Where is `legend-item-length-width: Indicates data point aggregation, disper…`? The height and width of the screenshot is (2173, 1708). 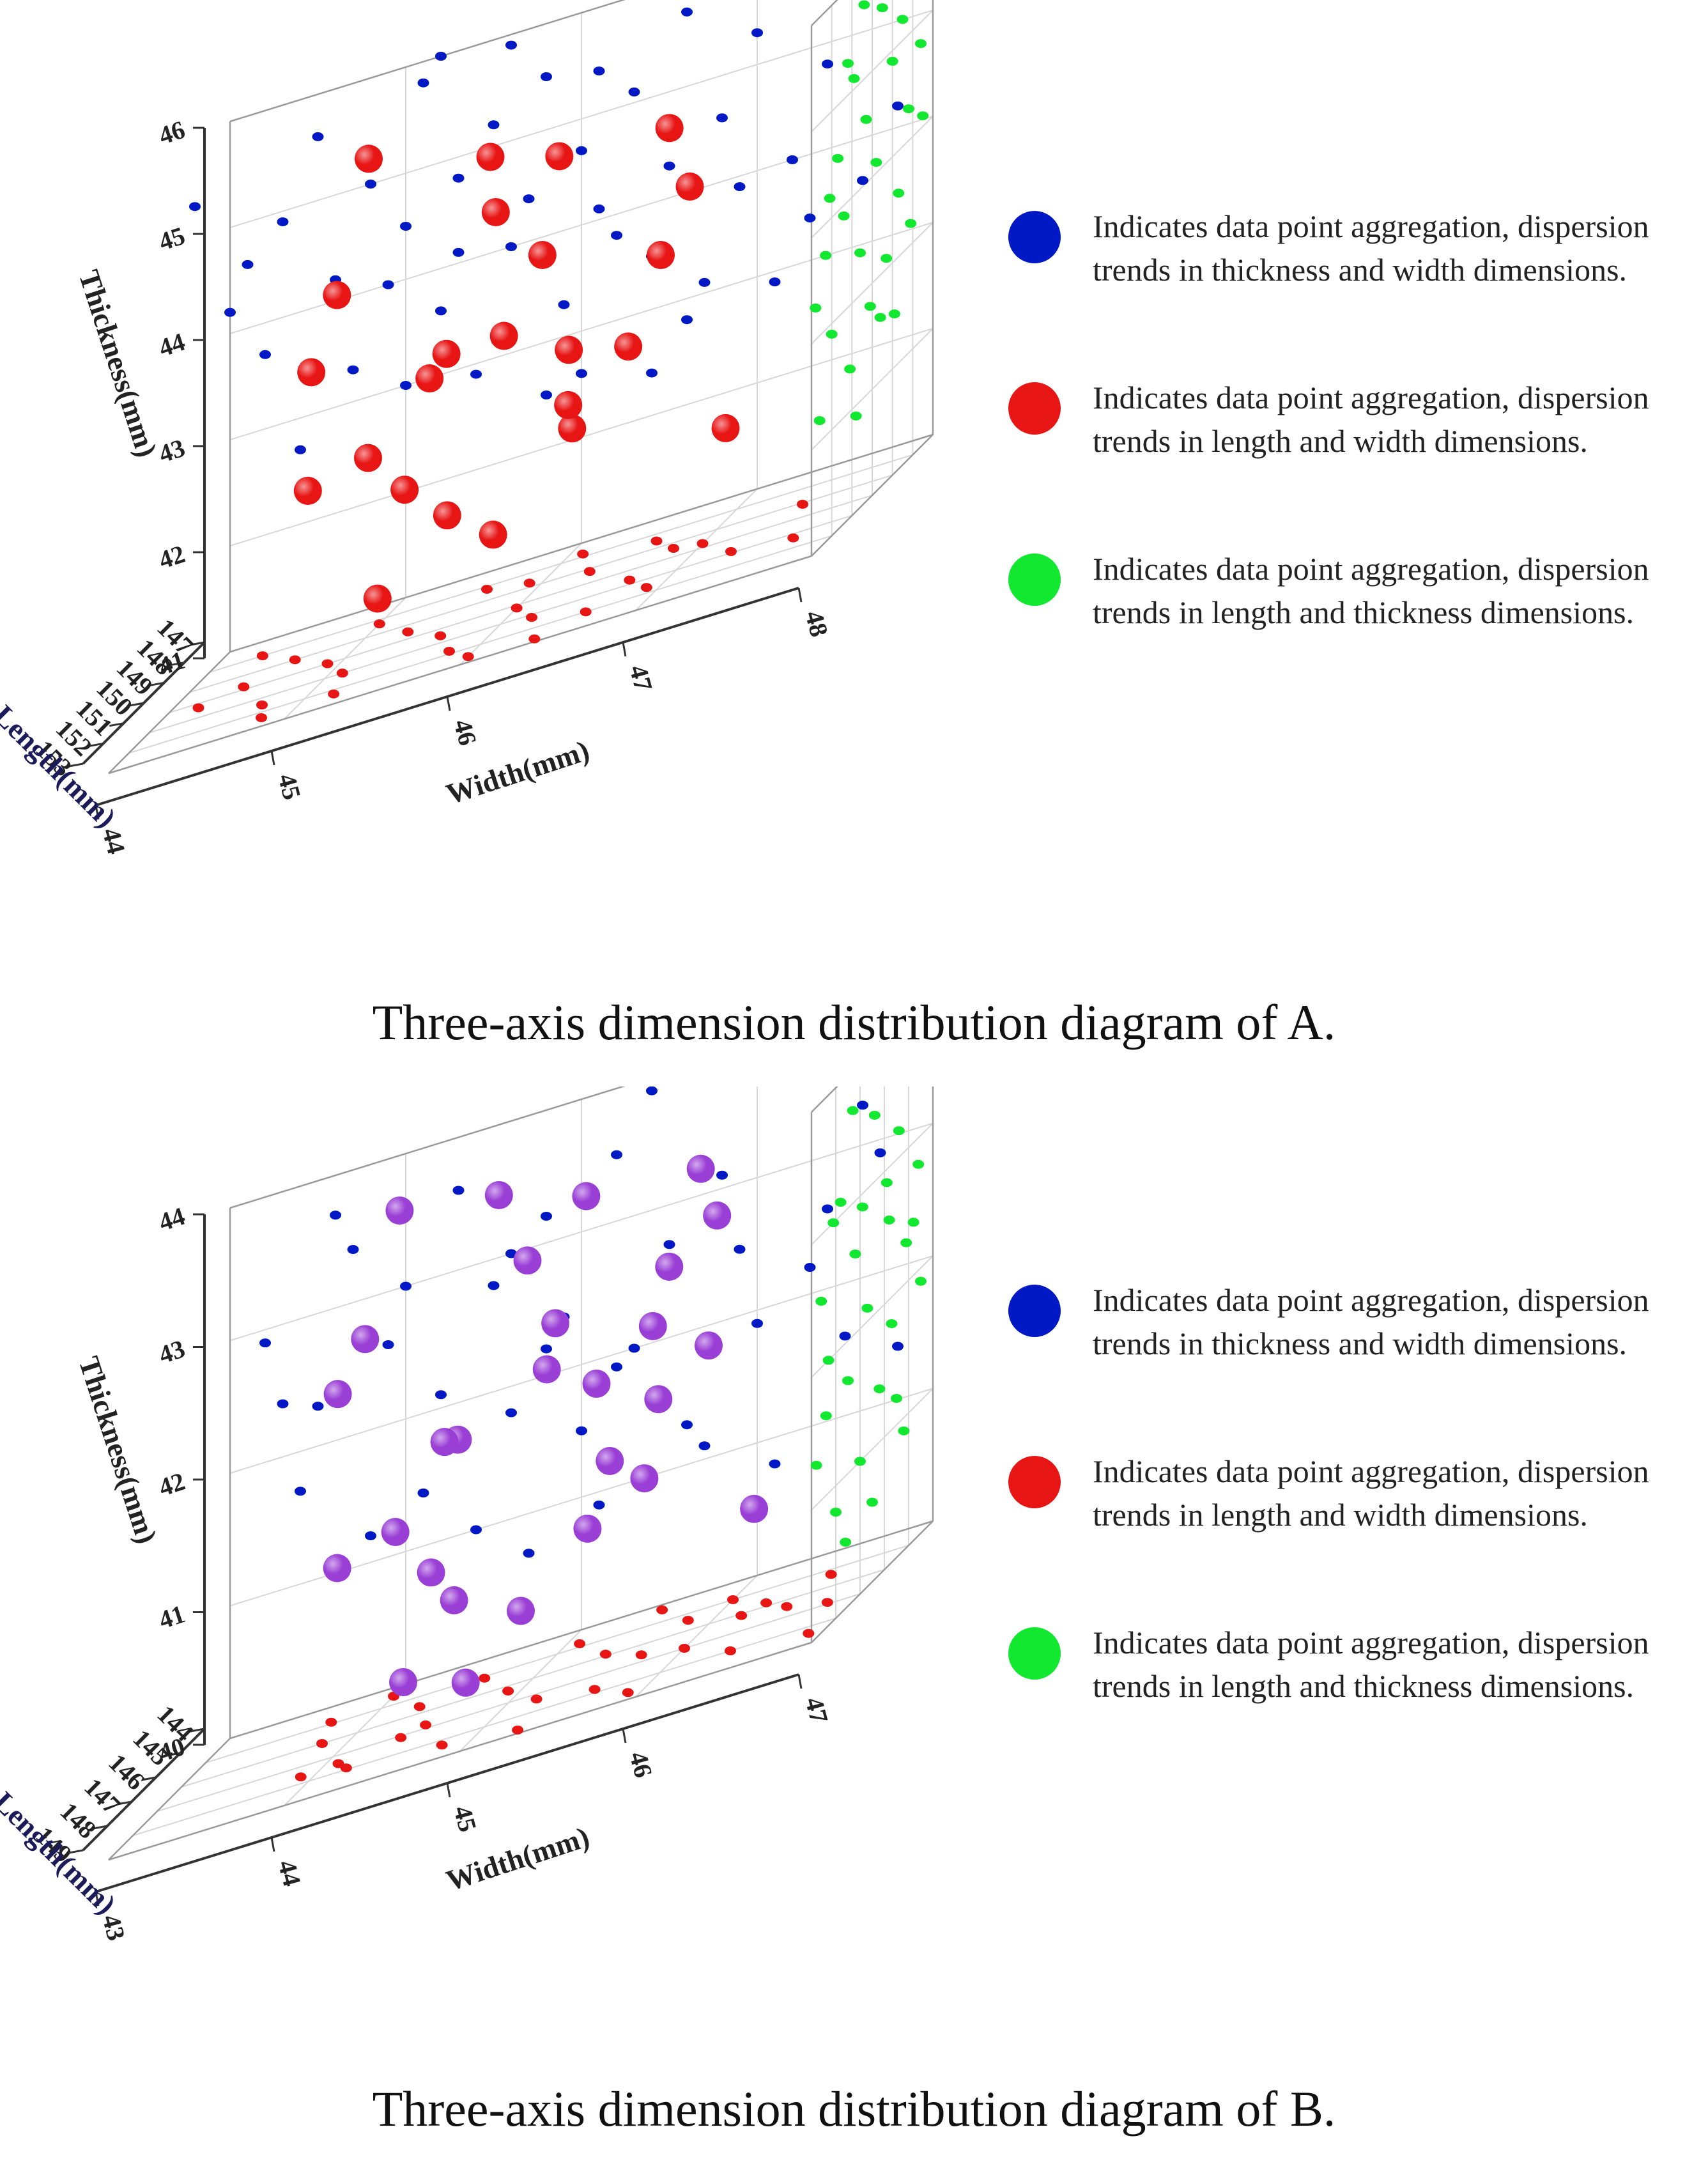
legend-item-length-width: Indicates data point aggregation, disper… is located at coordinates (1335, 1517).